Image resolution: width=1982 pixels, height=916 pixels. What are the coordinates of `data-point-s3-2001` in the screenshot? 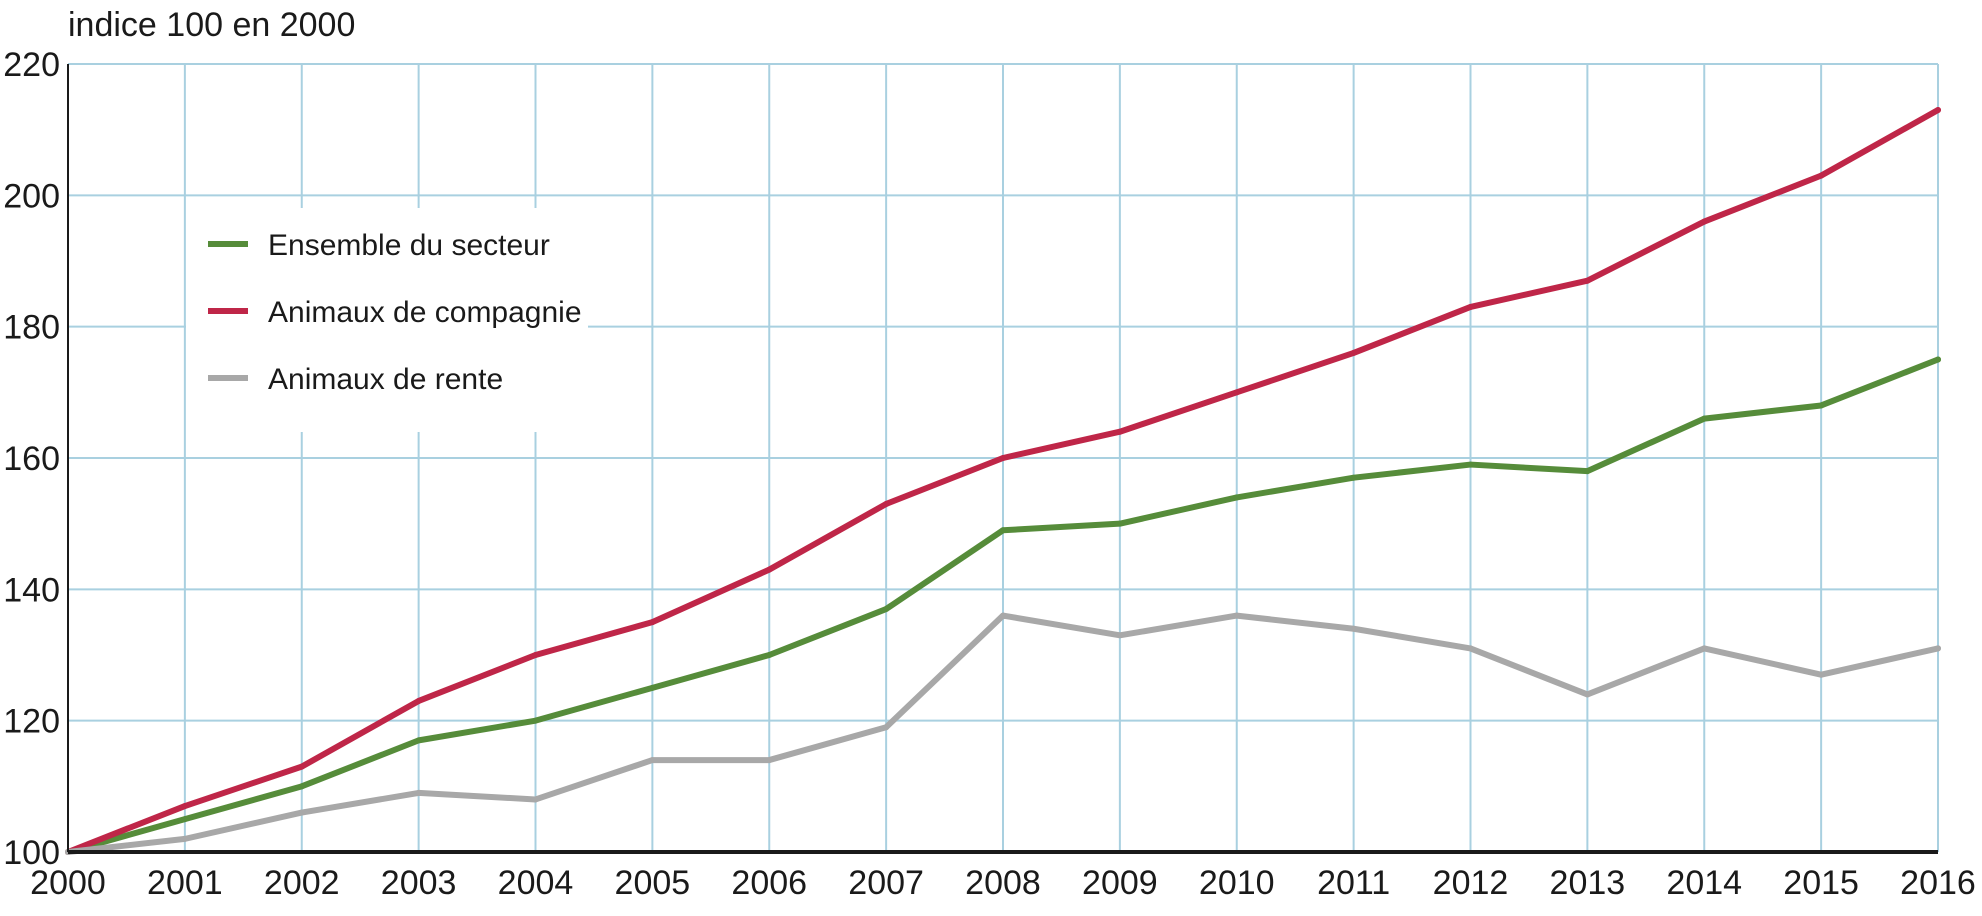 It's located at (184, 838).